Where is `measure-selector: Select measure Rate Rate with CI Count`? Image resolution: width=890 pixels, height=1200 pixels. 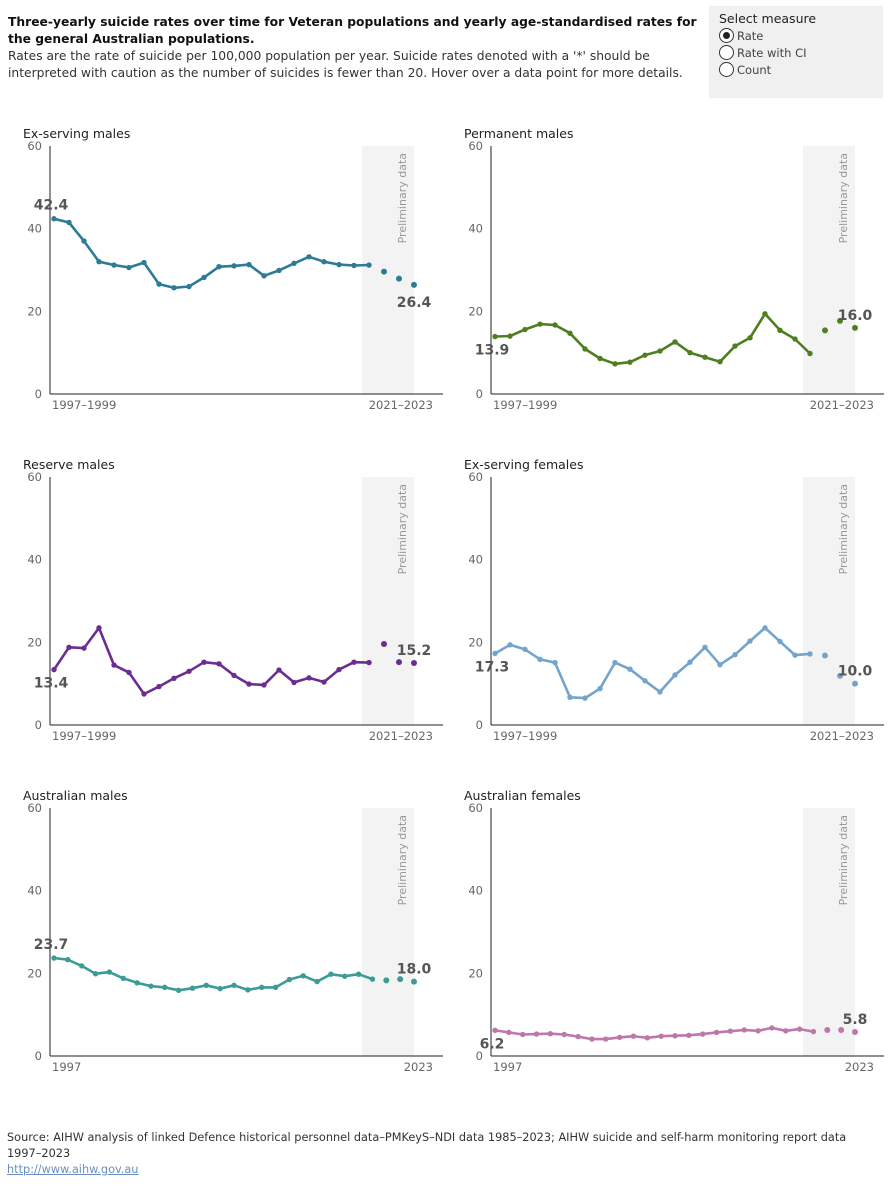 measure-selector: Select measure Rate Rate with CI Count is located at coordinates (796, 52).